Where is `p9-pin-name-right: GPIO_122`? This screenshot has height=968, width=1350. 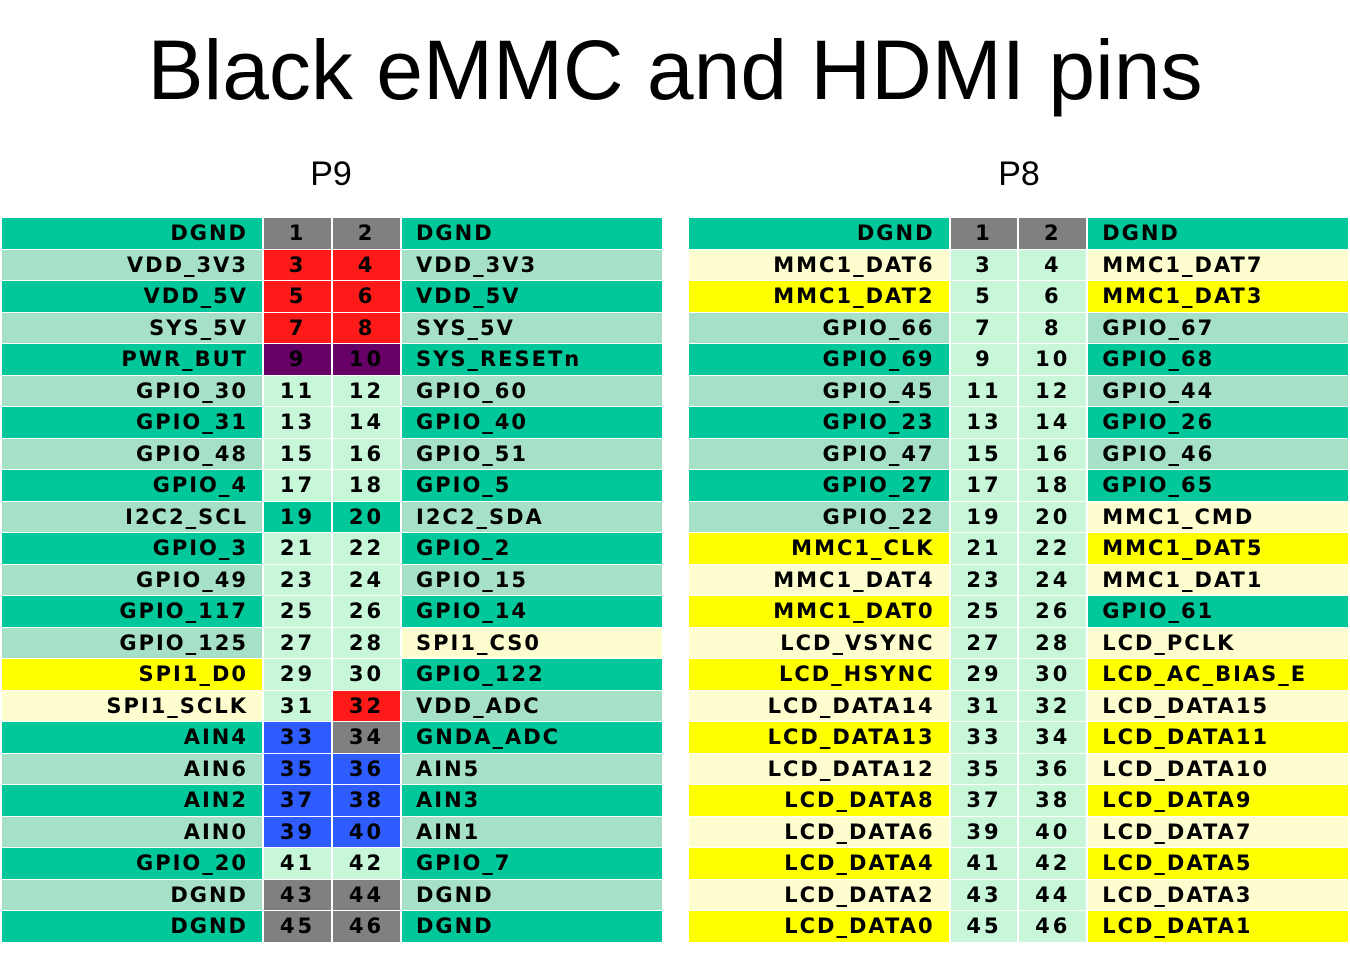 p9-pin-name-right: GPIO_122 is located at coordinates (532, 674).